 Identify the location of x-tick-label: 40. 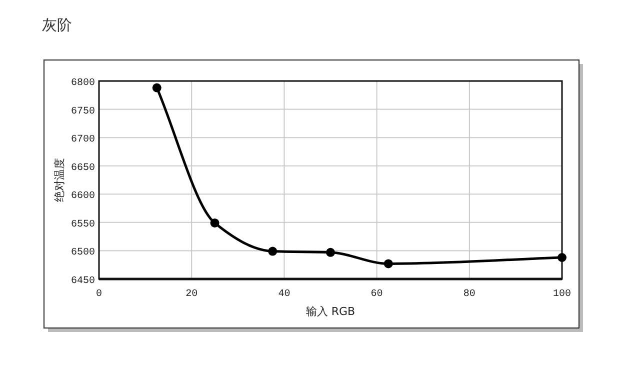
(284, 294).